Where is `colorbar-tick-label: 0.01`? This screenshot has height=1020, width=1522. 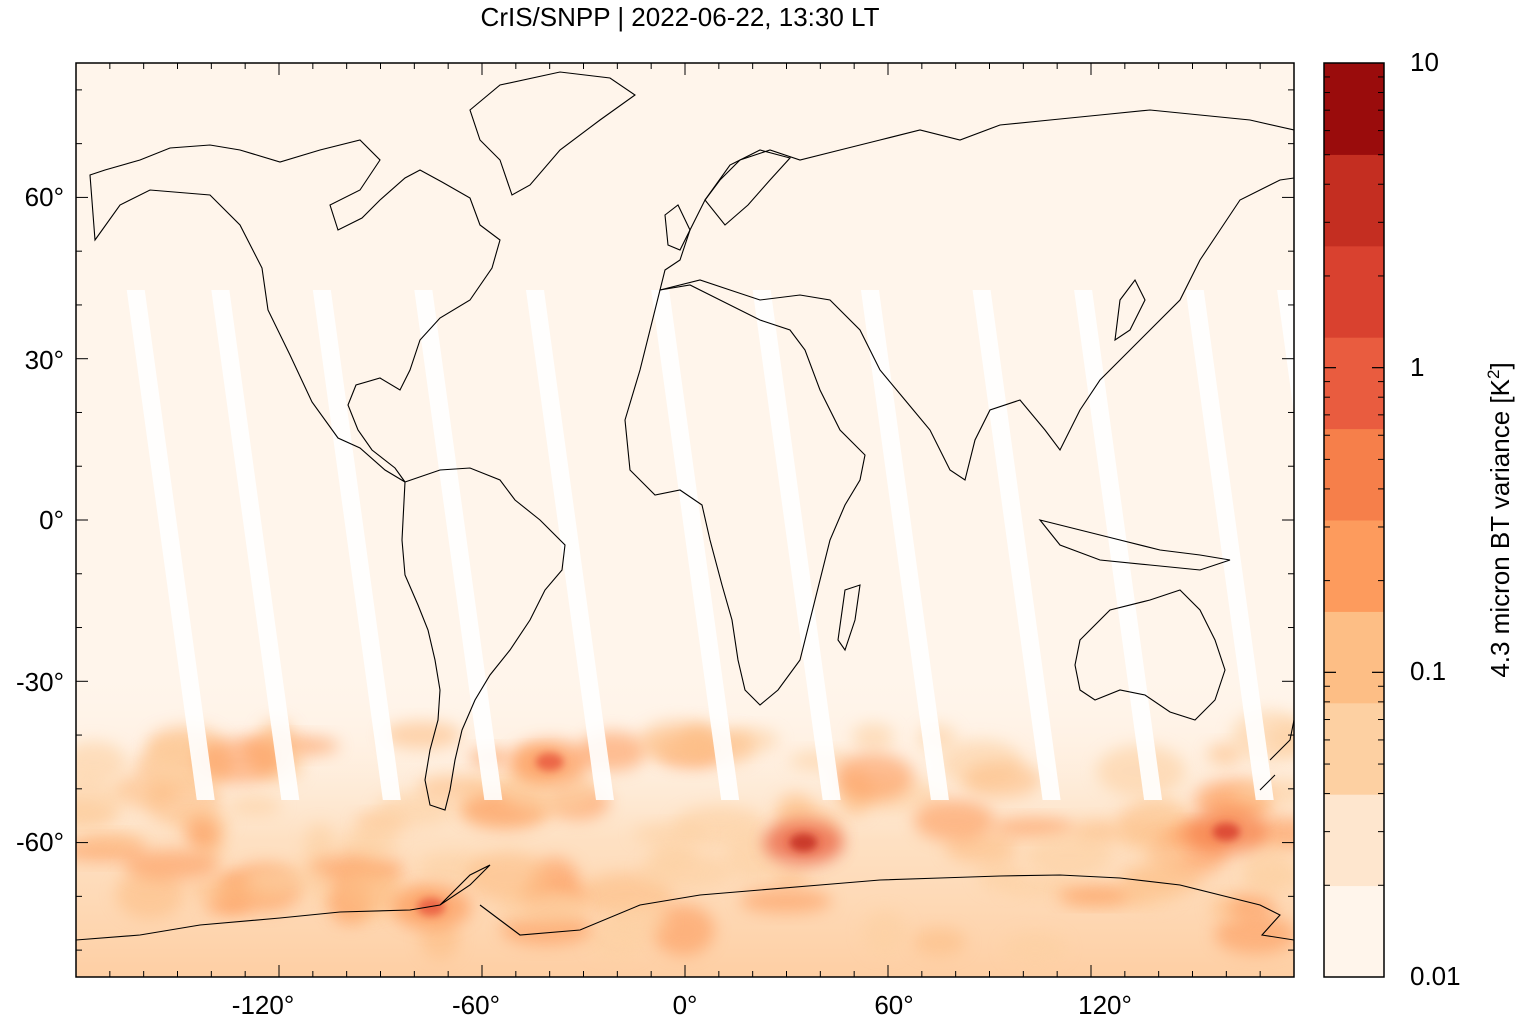 colorbar-tick-label: 0.01 is located at coordinates (1435, 976).